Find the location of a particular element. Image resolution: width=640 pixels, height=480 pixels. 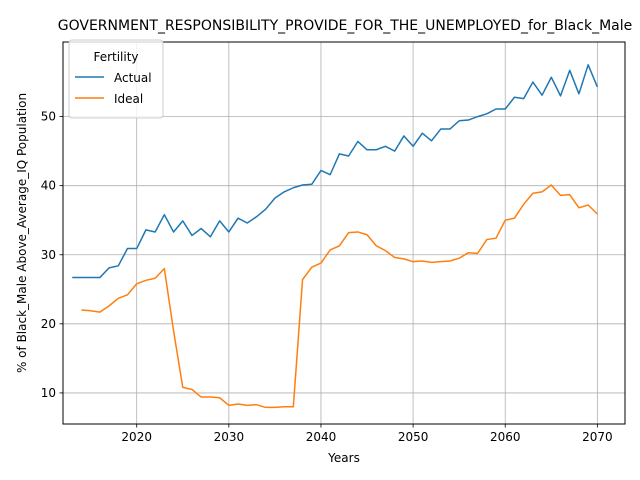

y-tick-label: 50 is located at coordinates (48, 117).